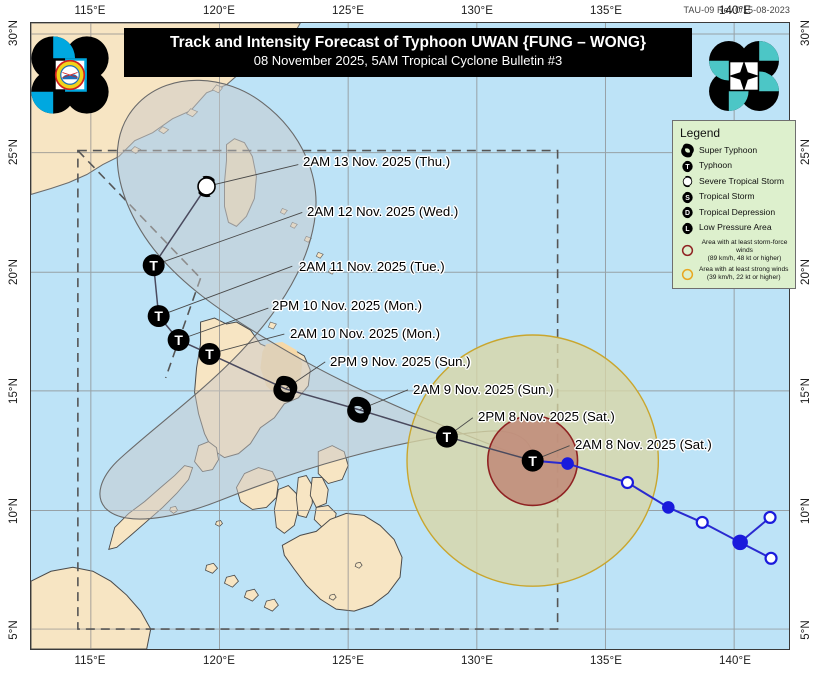 The width and height of the screenshot is (820, 674). I want to click on leader-10nov-pm, so click(223, 324).